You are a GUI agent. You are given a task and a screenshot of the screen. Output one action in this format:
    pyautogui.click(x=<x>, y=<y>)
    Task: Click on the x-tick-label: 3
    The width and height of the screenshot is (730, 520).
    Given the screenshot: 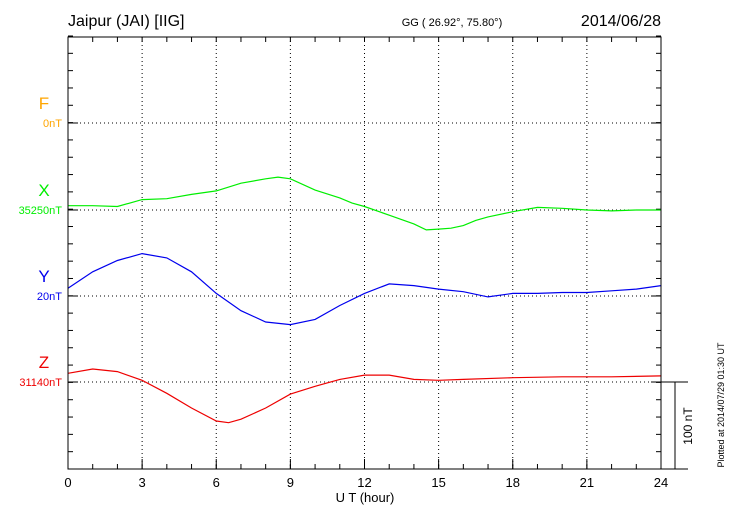 What is the action you would take?
    pyautogui.click(x=142, y=482)
    